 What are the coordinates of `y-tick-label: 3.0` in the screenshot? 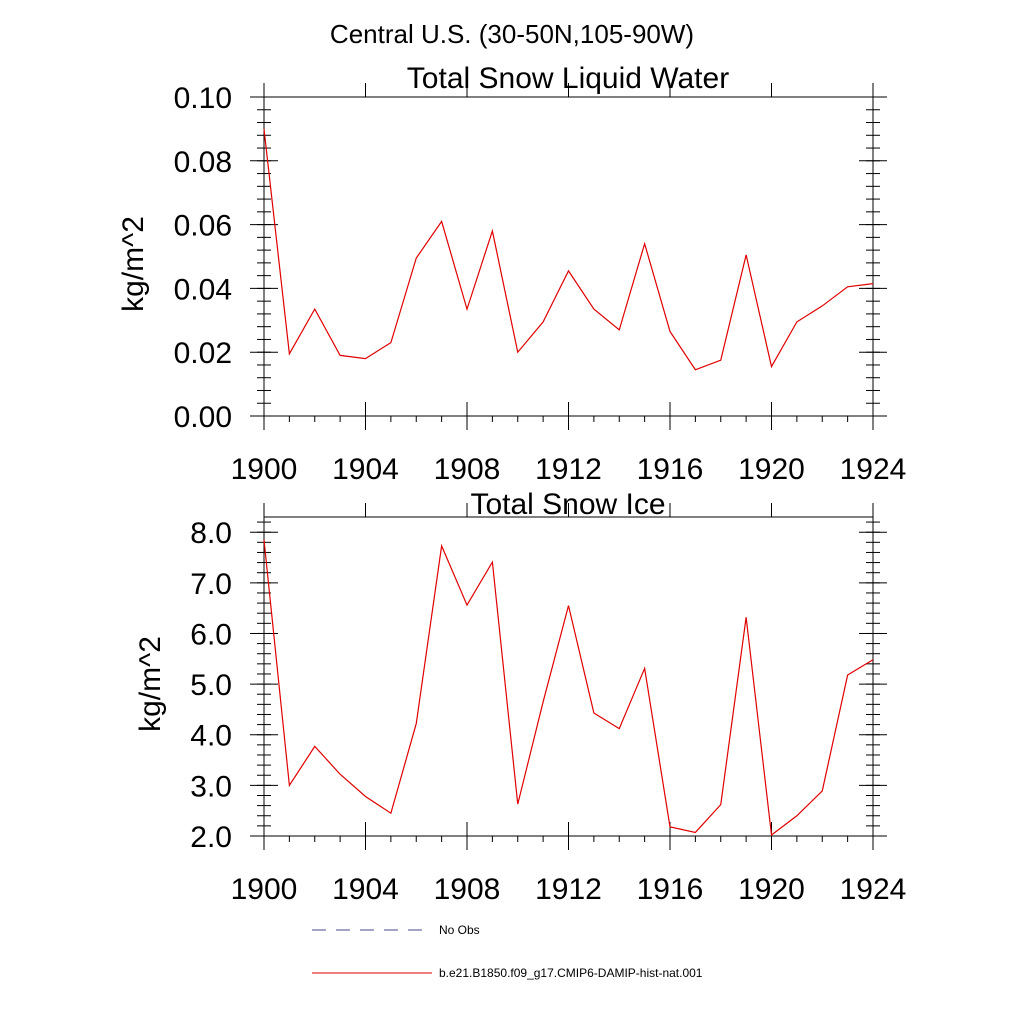 It's located at (211, 786).